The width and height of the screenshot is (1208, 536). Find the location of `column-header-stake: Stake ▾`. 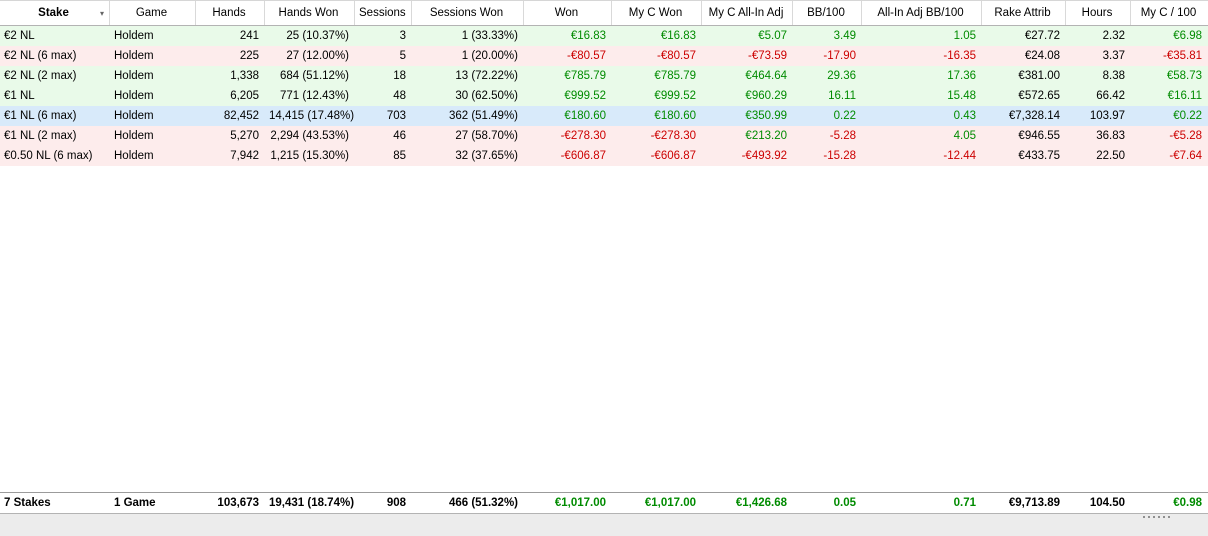

column-header-stake: Stake ▾ is located at coordinates (55, 13).